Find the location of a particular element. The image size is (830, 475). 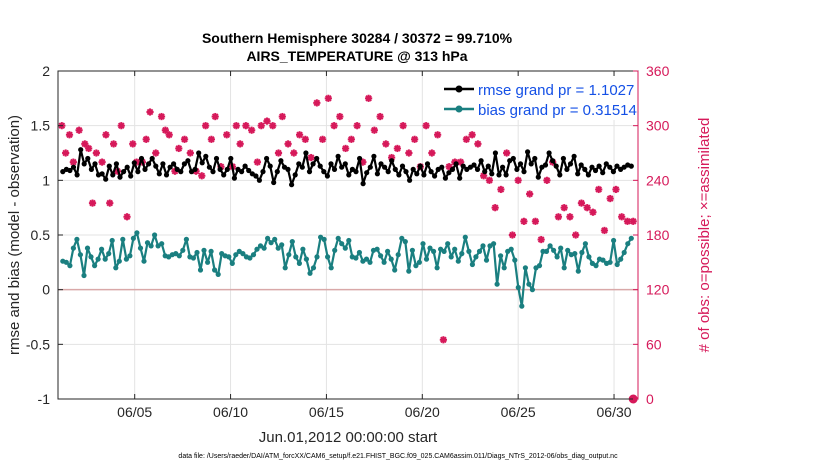

y-axis-left-label: rmse and bias (model - observation) is located at coordinates (14, 235).